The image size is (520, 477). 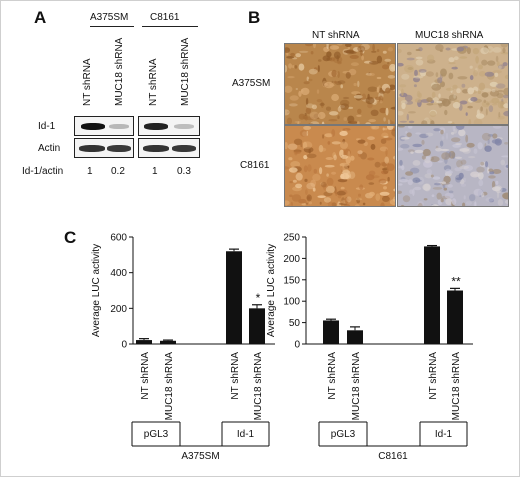 I want to click on chart-a375sm-ylabel: Average LUC activity, so click(x=96, y=290).